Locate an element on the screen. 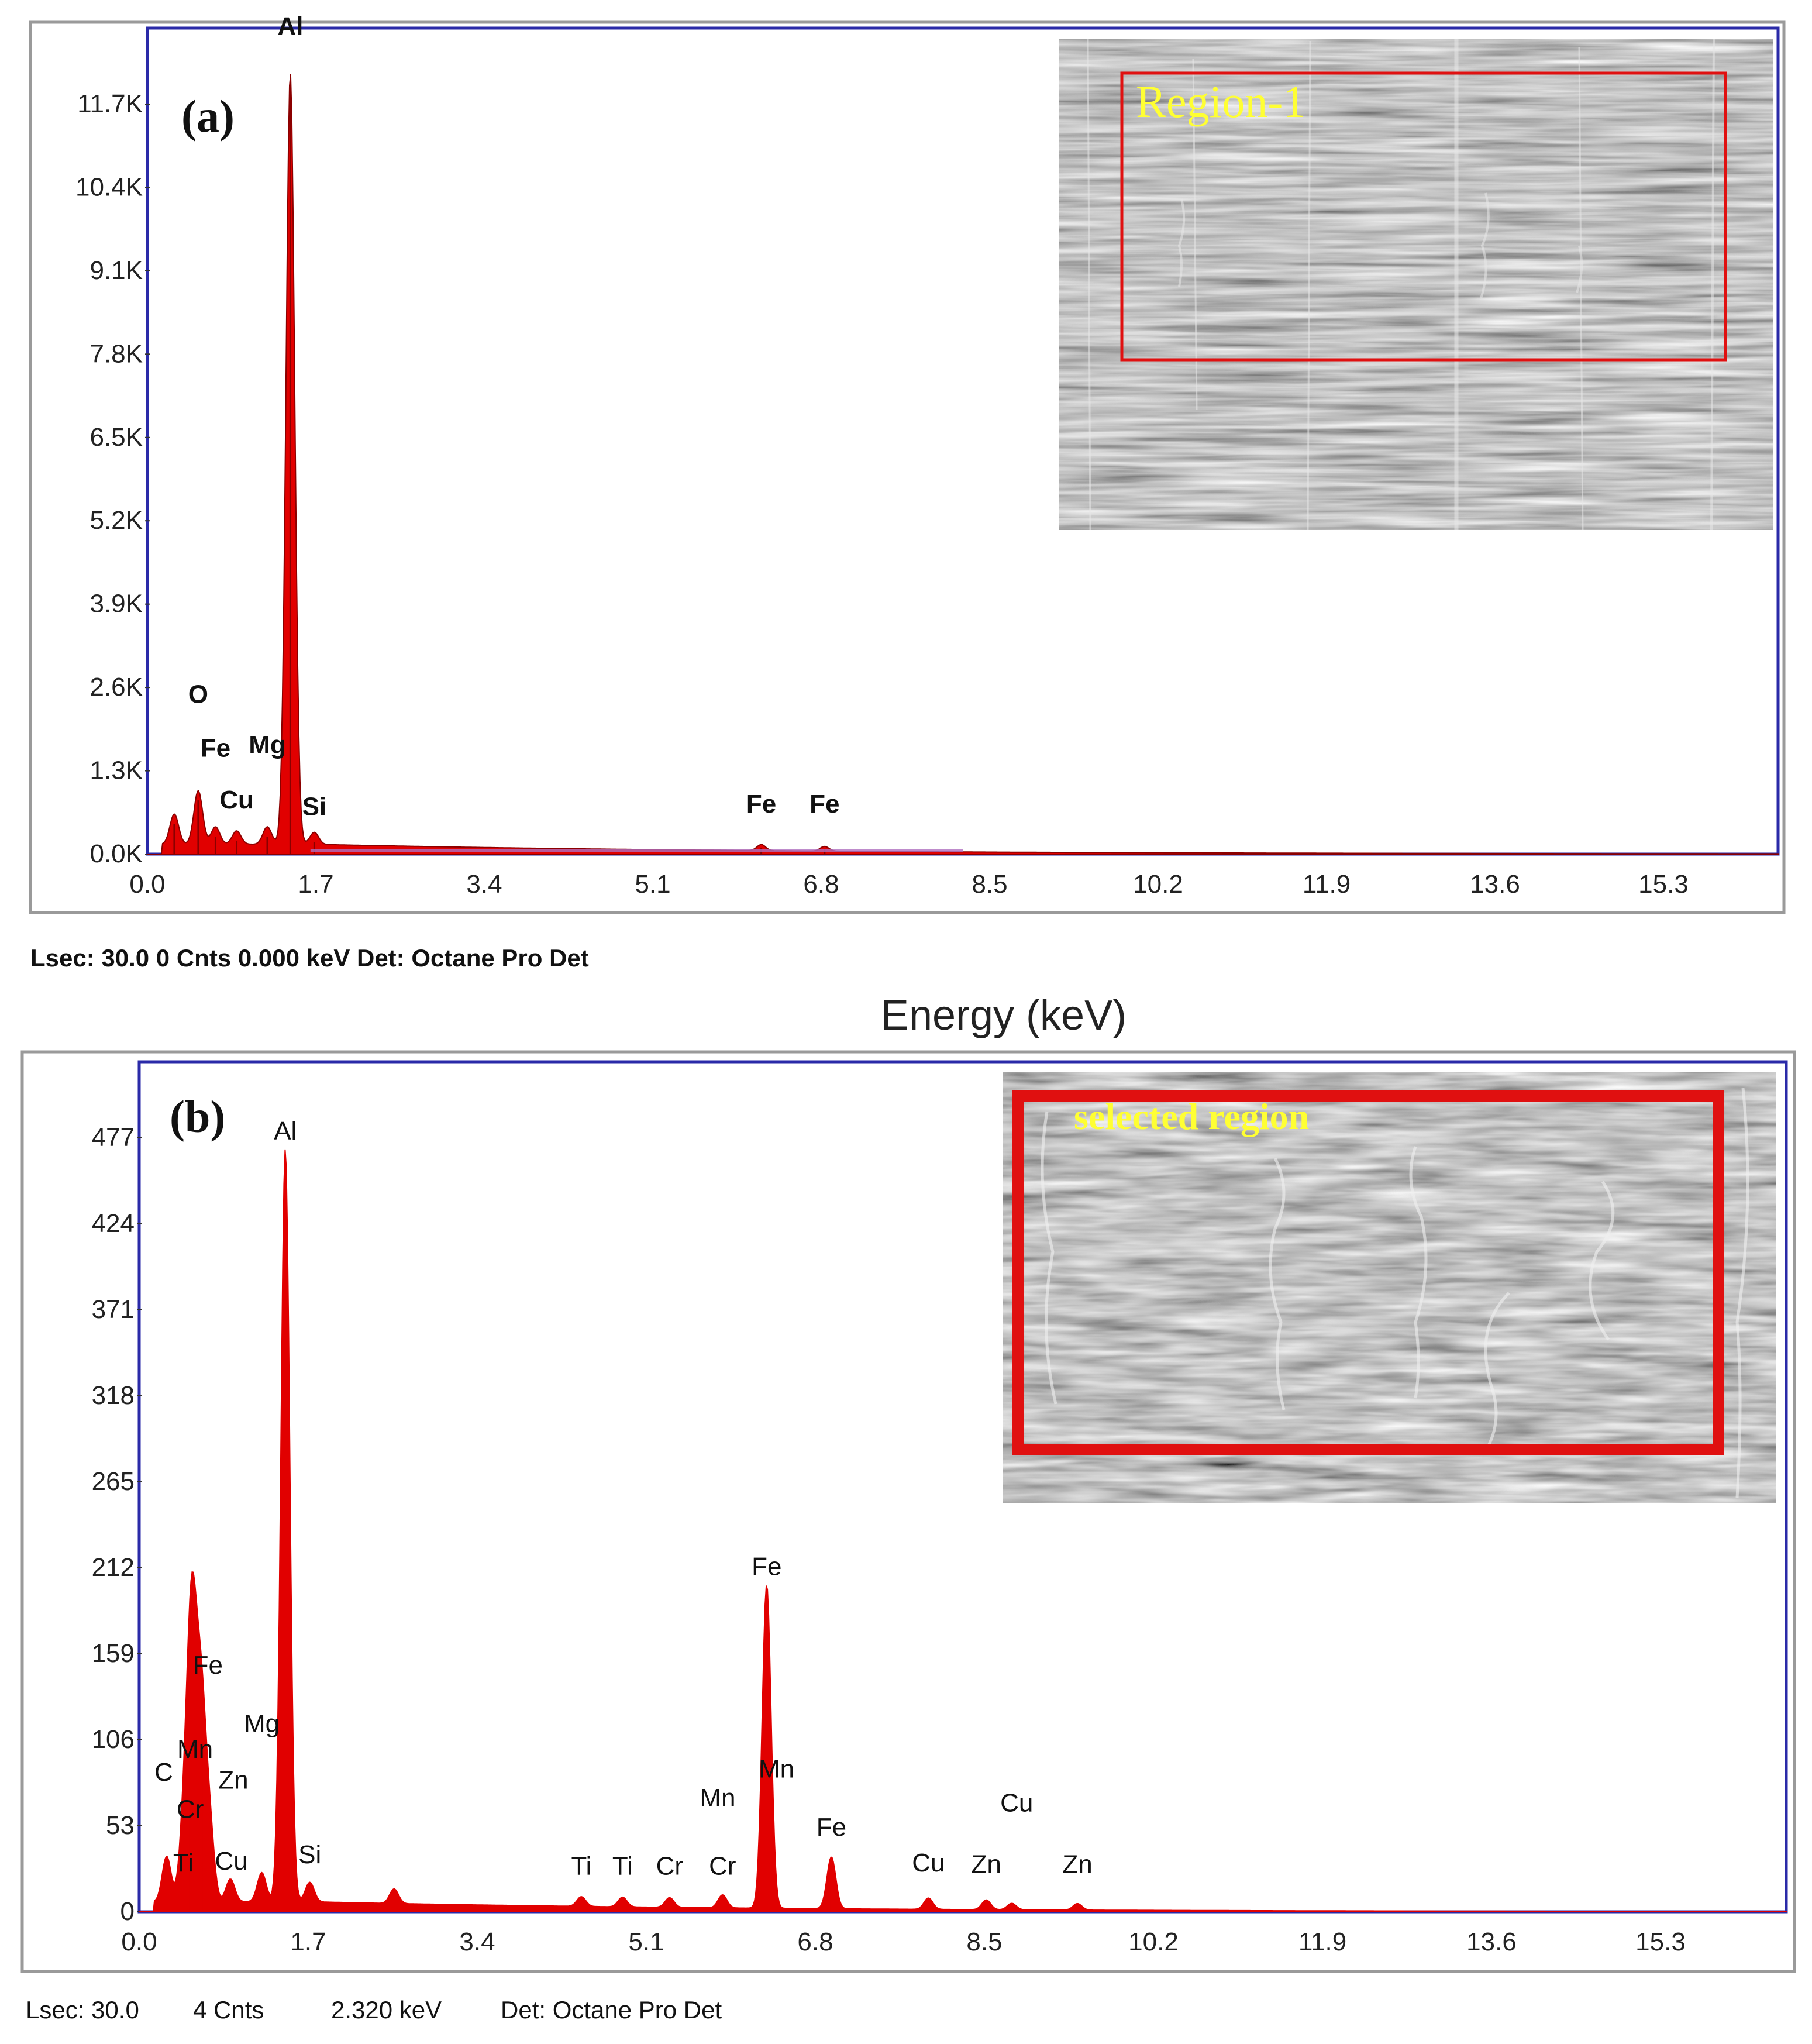 The height and width of the screenshot is (2044, 1812). y-tick-label: 11.7K is located at coordinates (110, 104).